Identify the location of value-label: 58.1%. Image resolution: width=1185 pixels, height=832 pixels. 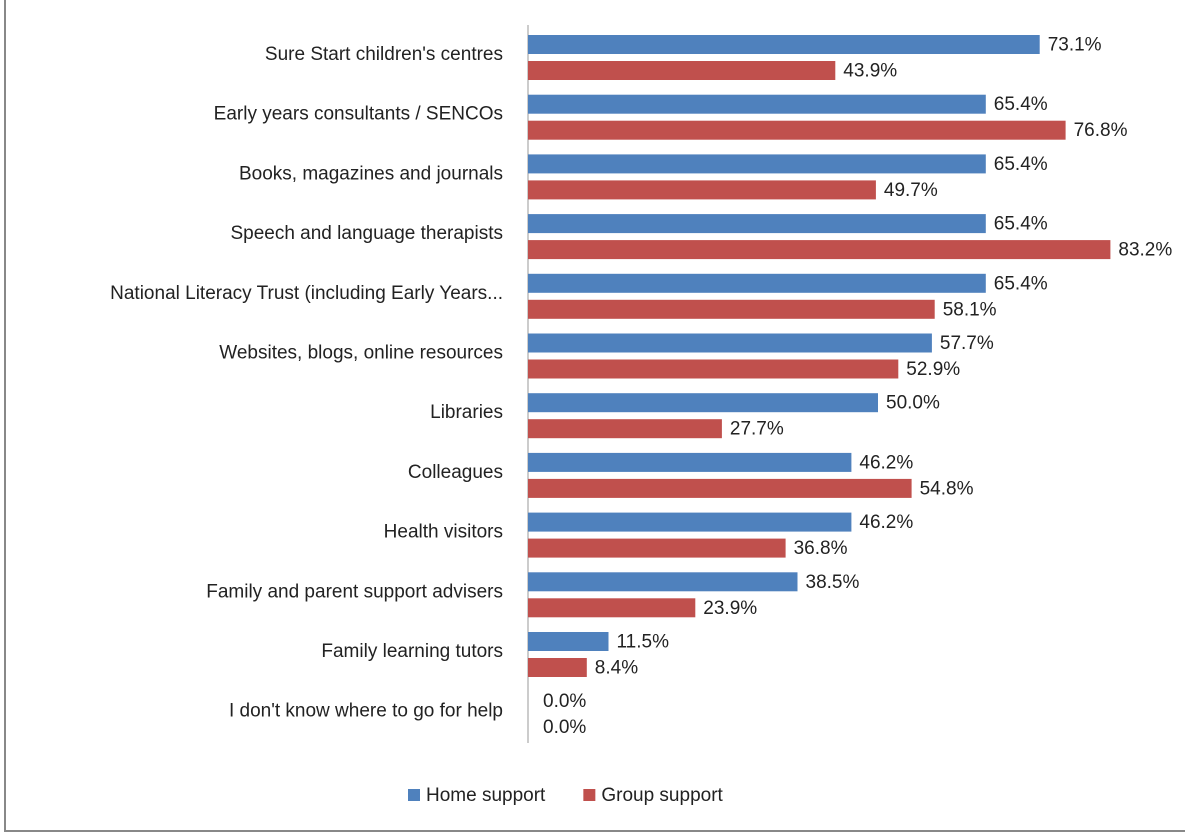
(970, 309).